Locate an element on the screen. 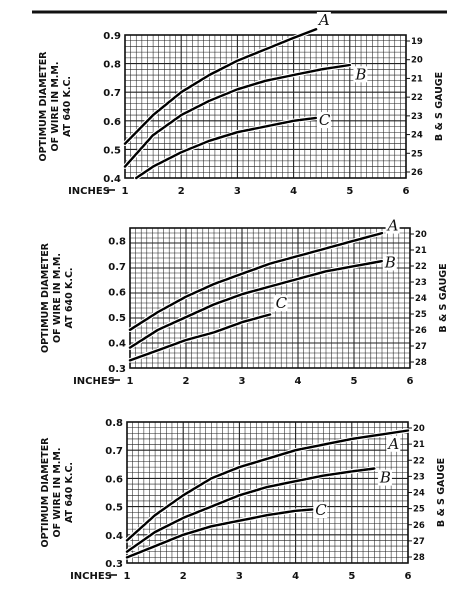 The width and height of the screenshot is (456, 614). y-tick-label: 0.9 is located at coordinates (112, 36).